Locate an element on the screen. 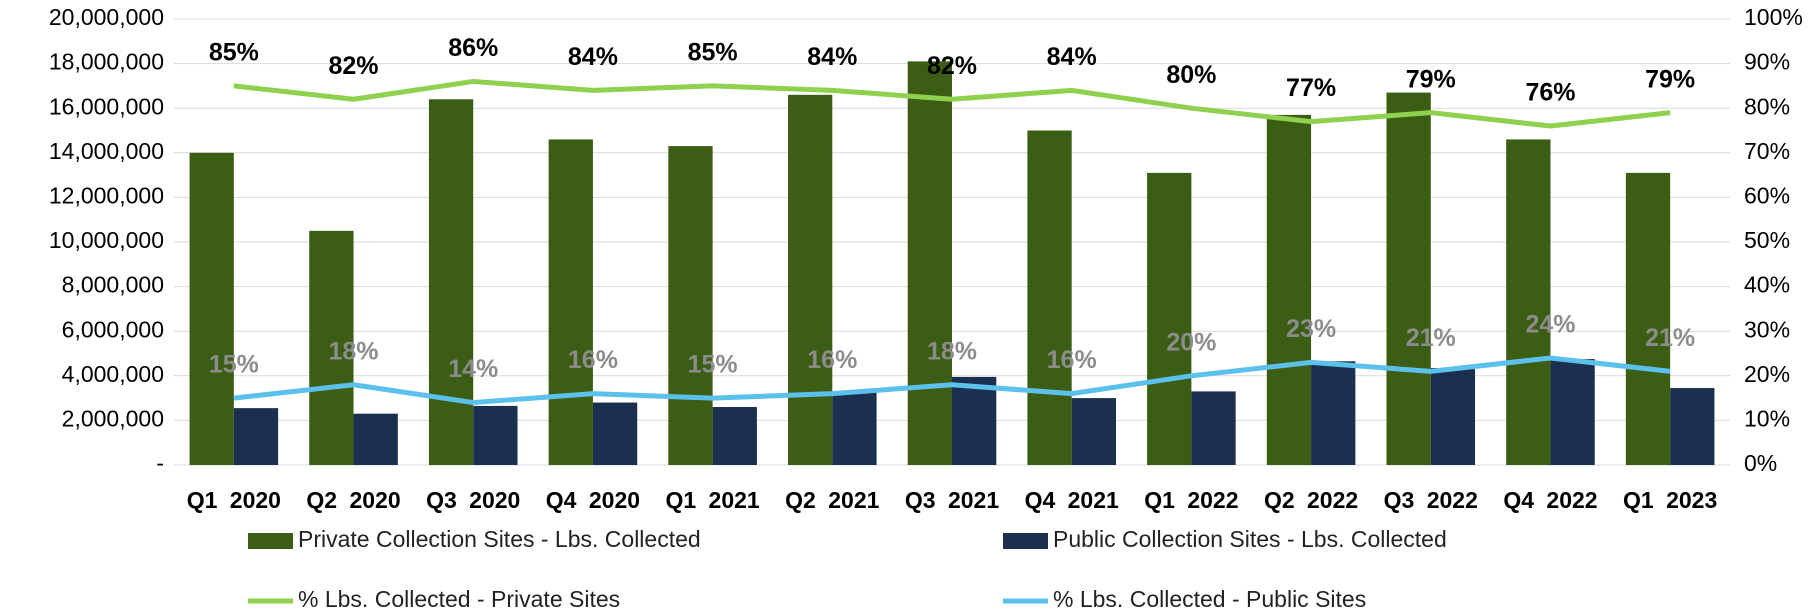  y-tick-label: 14,000,000 is located at coordinates (106, 151).